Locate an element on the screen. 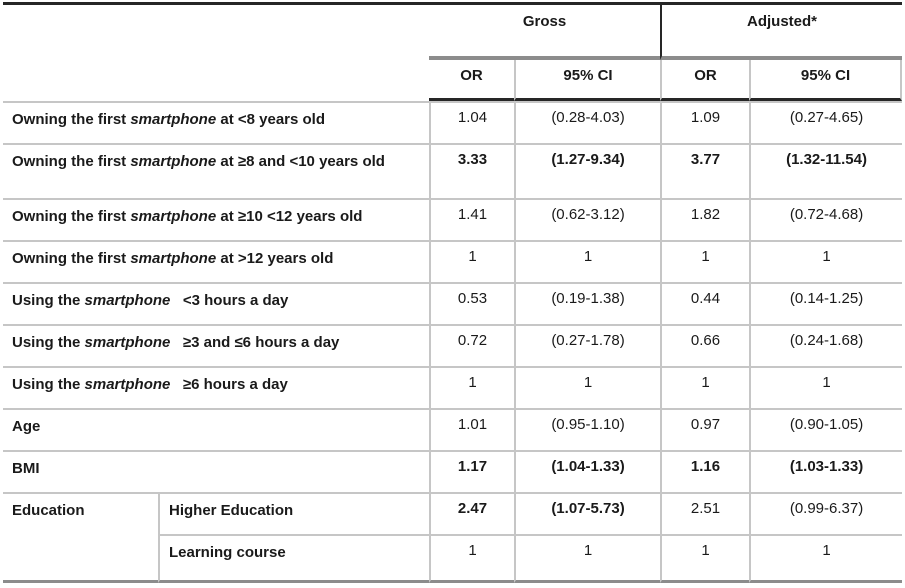 The image size is (905, 588). row-label: Using the smartphone ≥6 hours a day is located at coordinates (216, 387).